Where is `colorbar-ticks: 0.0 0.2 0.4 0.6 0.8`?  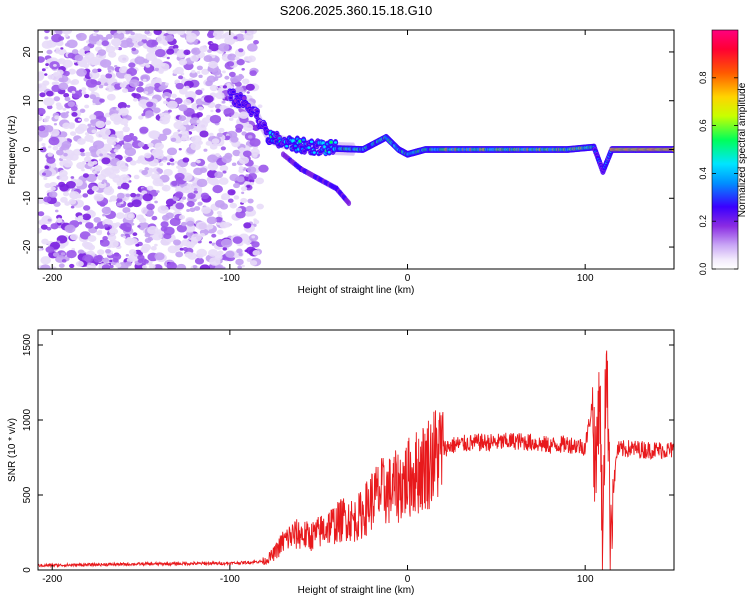
colorbar-ticks: 0.0 0.2 0.4 0.6 0.8 is located at coordinates (718, 173).